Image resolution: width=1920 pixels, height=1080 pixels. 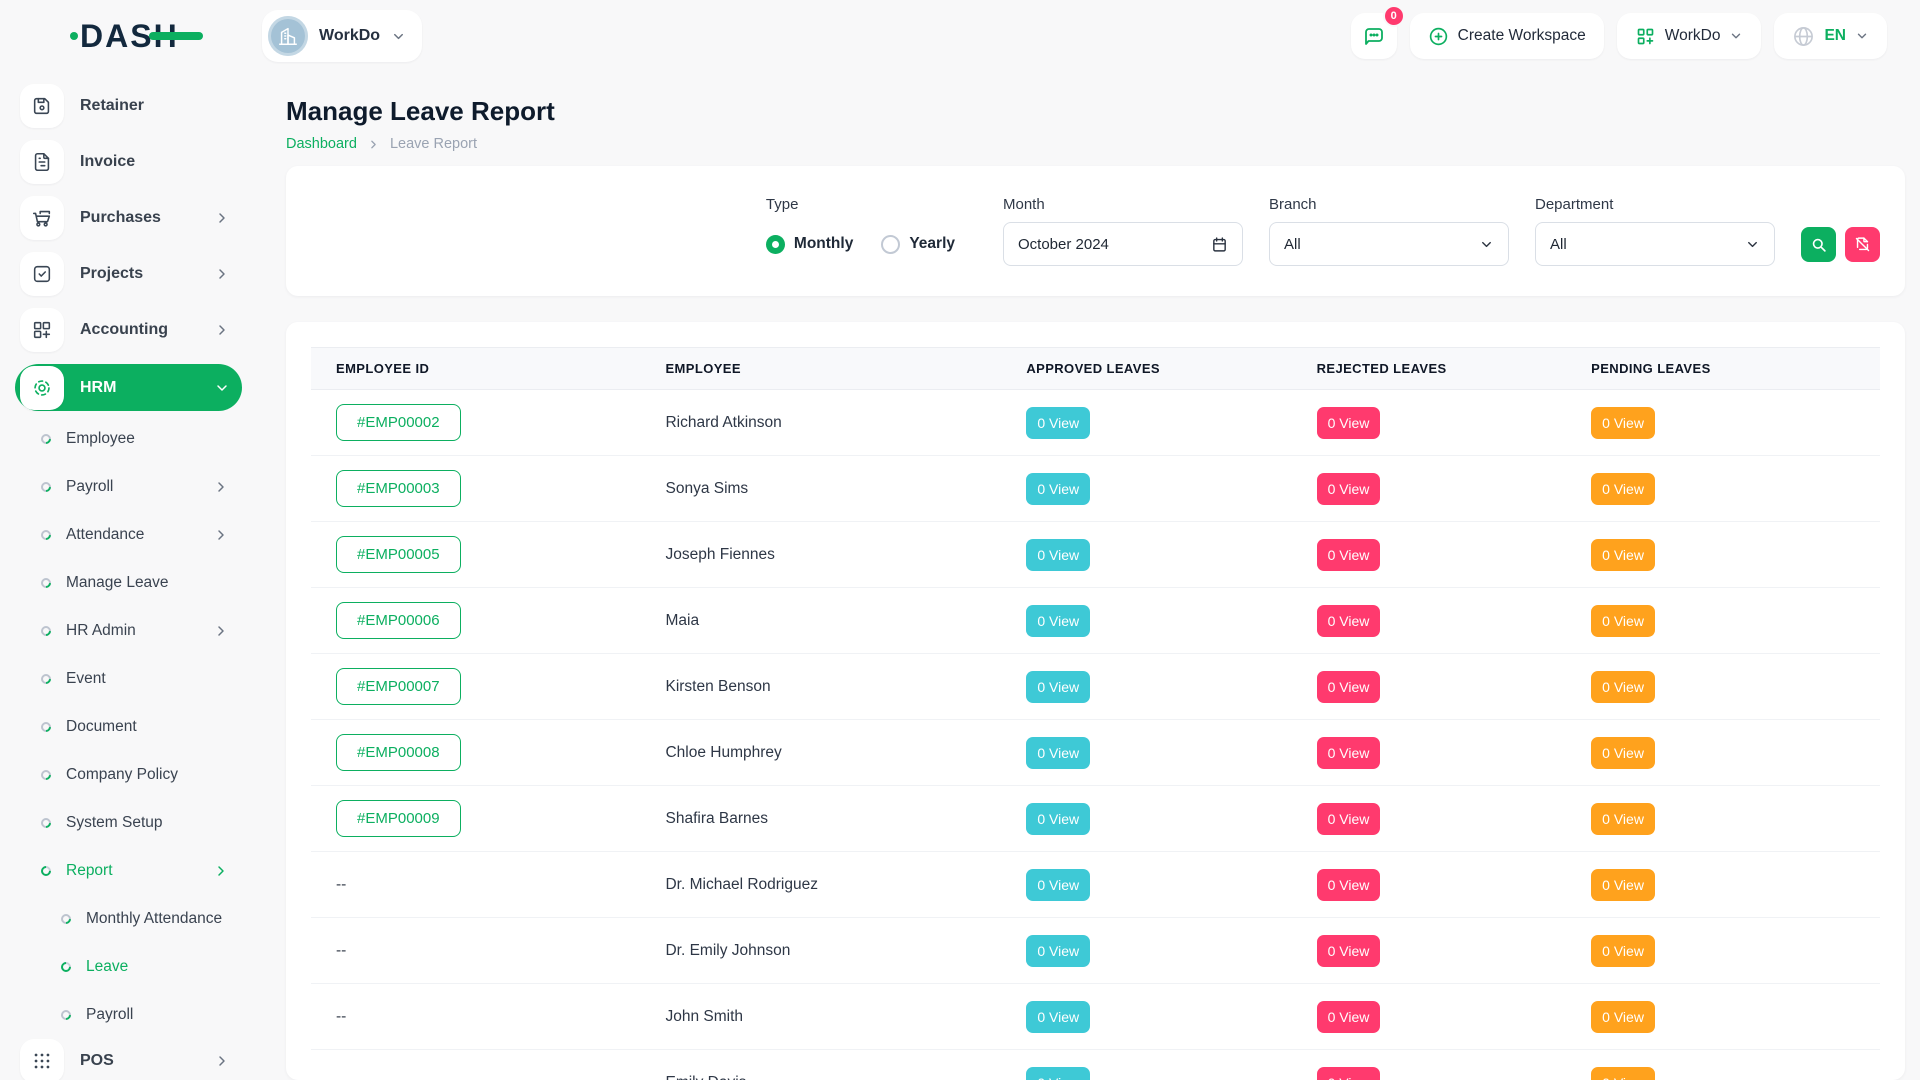 What do you see at coordinates (131, 162) in the screenshot?
I see `sidebar-item-invoice: Invoice` at bounding box center [131, 162].